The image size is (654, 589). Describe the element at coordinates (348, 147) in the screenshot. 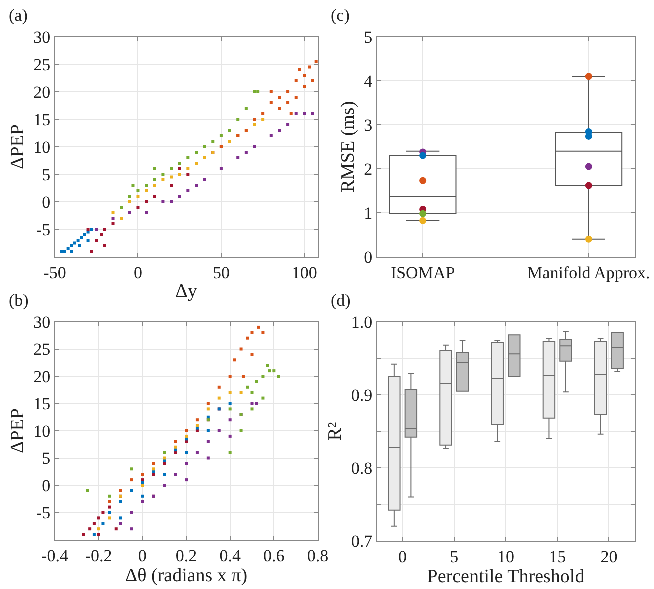

I see `y-axis-title: RMSE (ms)` at that location.